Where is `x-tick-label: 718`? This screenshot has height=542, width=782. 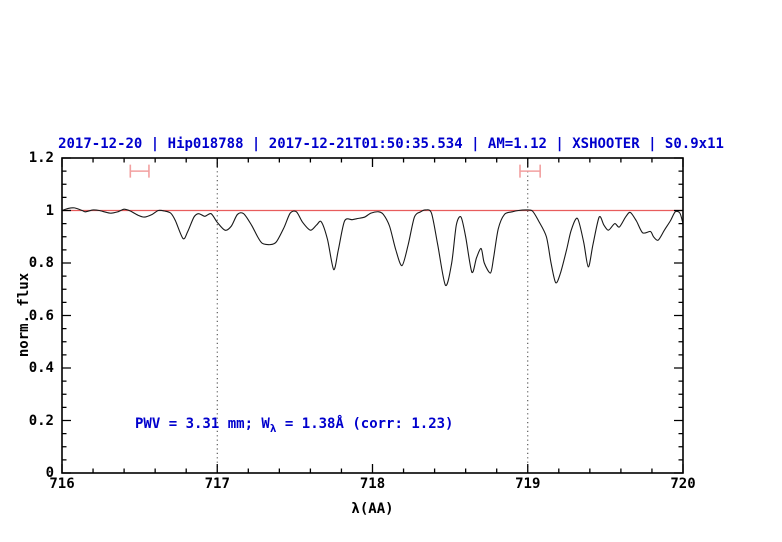 x-tick-label: 718 is located at coordinates (372, 484).